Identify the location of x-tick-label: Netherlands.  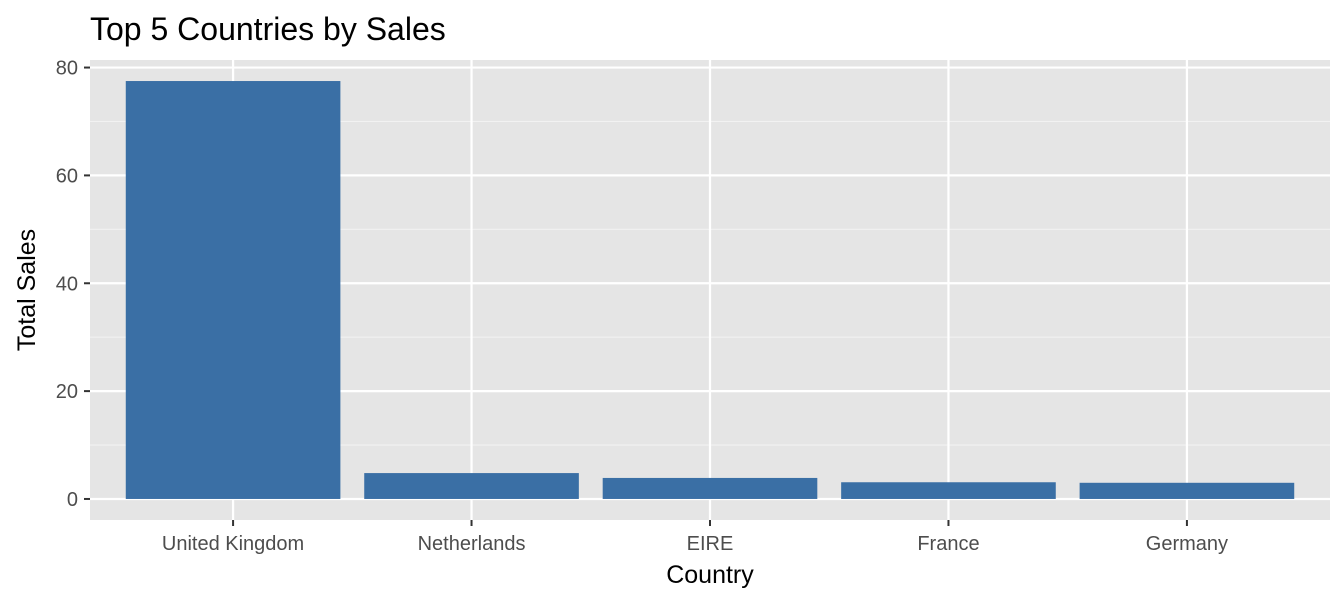
(472, 544).